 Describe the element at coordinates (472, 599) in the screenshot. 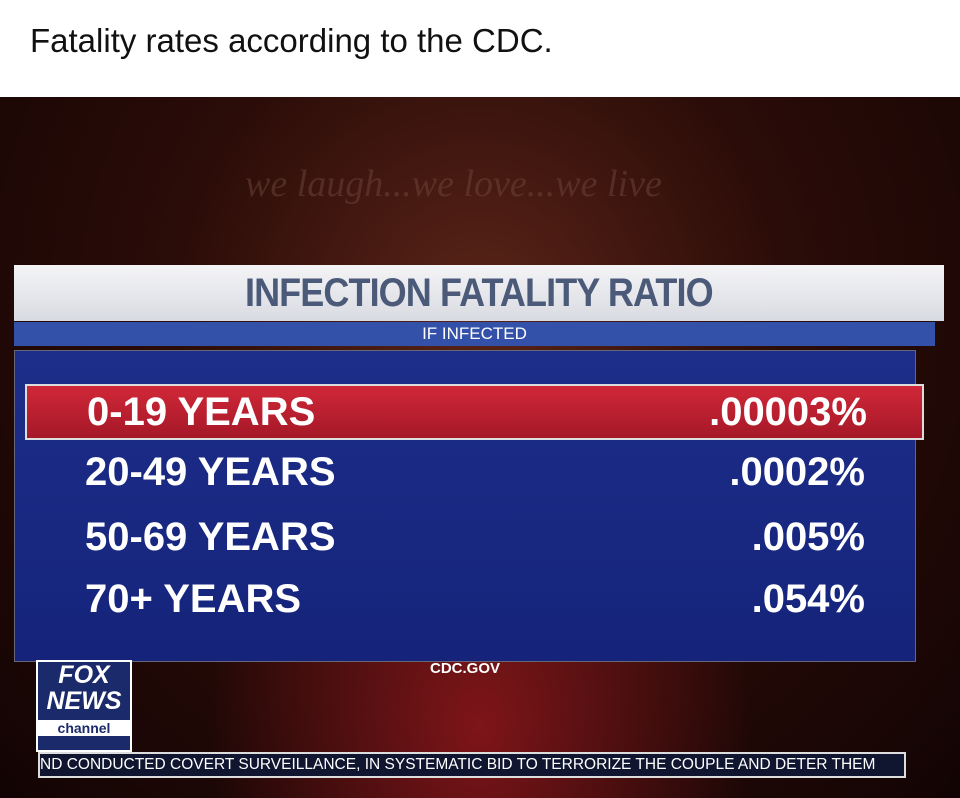

I see `table-row: 70+ YEARS .054%` at that location.